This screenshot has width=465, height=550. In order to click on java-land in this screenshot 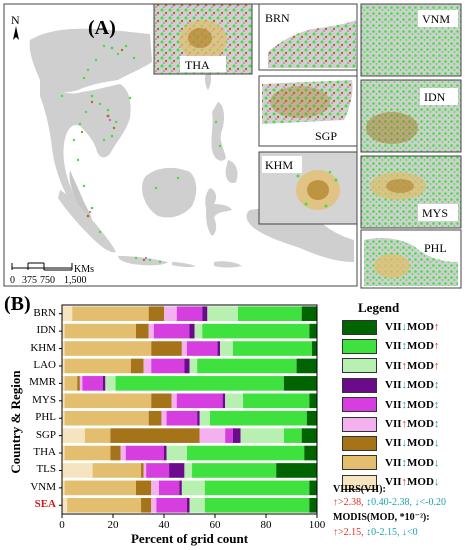, I will do `click(157, 262)`.